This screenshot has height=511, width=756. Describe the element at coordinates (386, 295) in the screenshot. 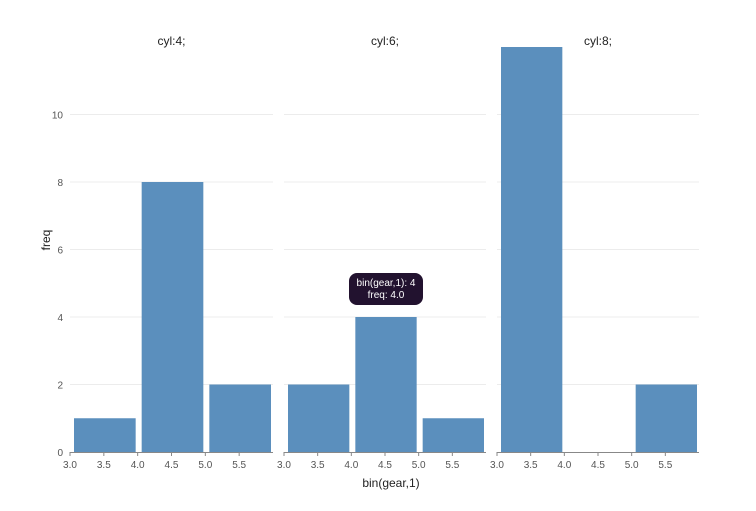

I see `tooltip-line-2: freq: 4.0` at that location.